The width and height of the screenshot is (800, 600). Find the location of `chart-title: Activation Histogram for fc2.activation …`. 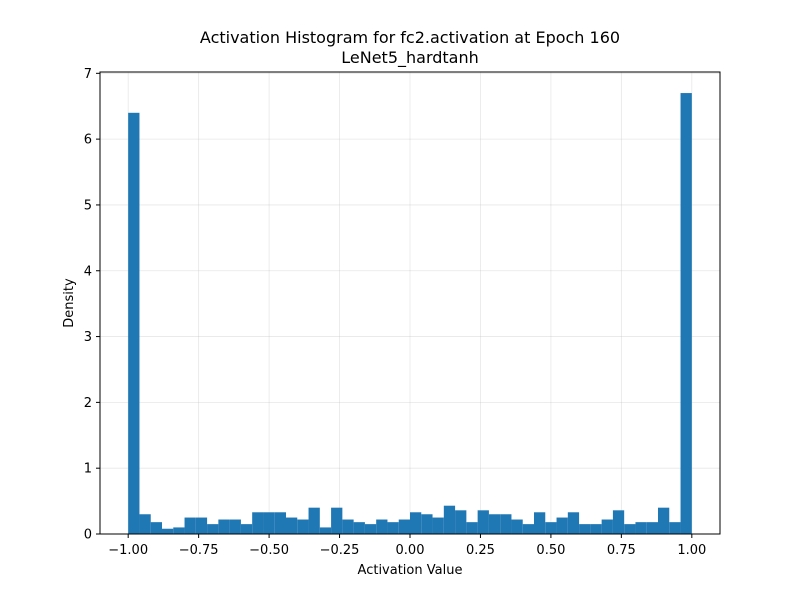

chart-title: Activation Histogram for fc2.activation … is located at coordinates (410, 37).